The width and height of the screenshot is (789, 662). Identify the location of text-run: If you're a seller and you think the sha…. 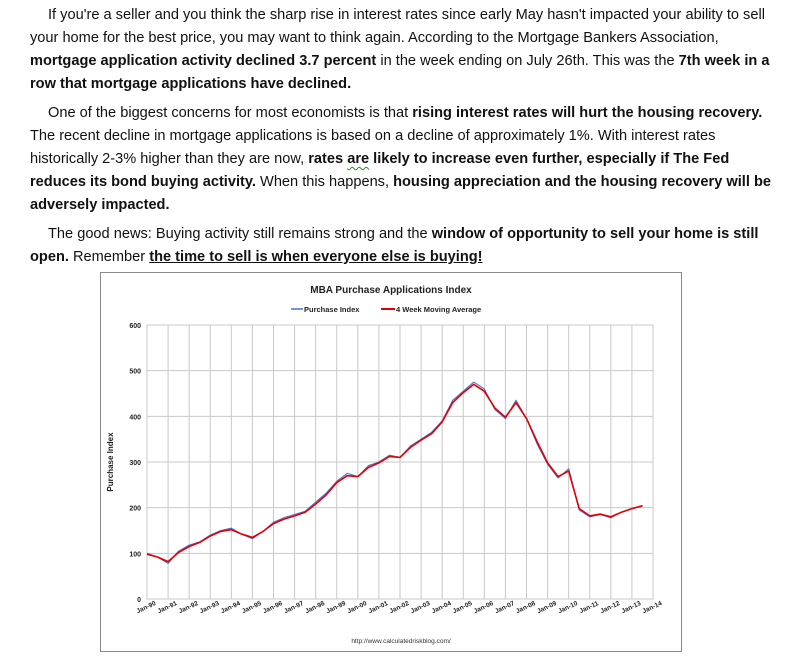
(397, 26).